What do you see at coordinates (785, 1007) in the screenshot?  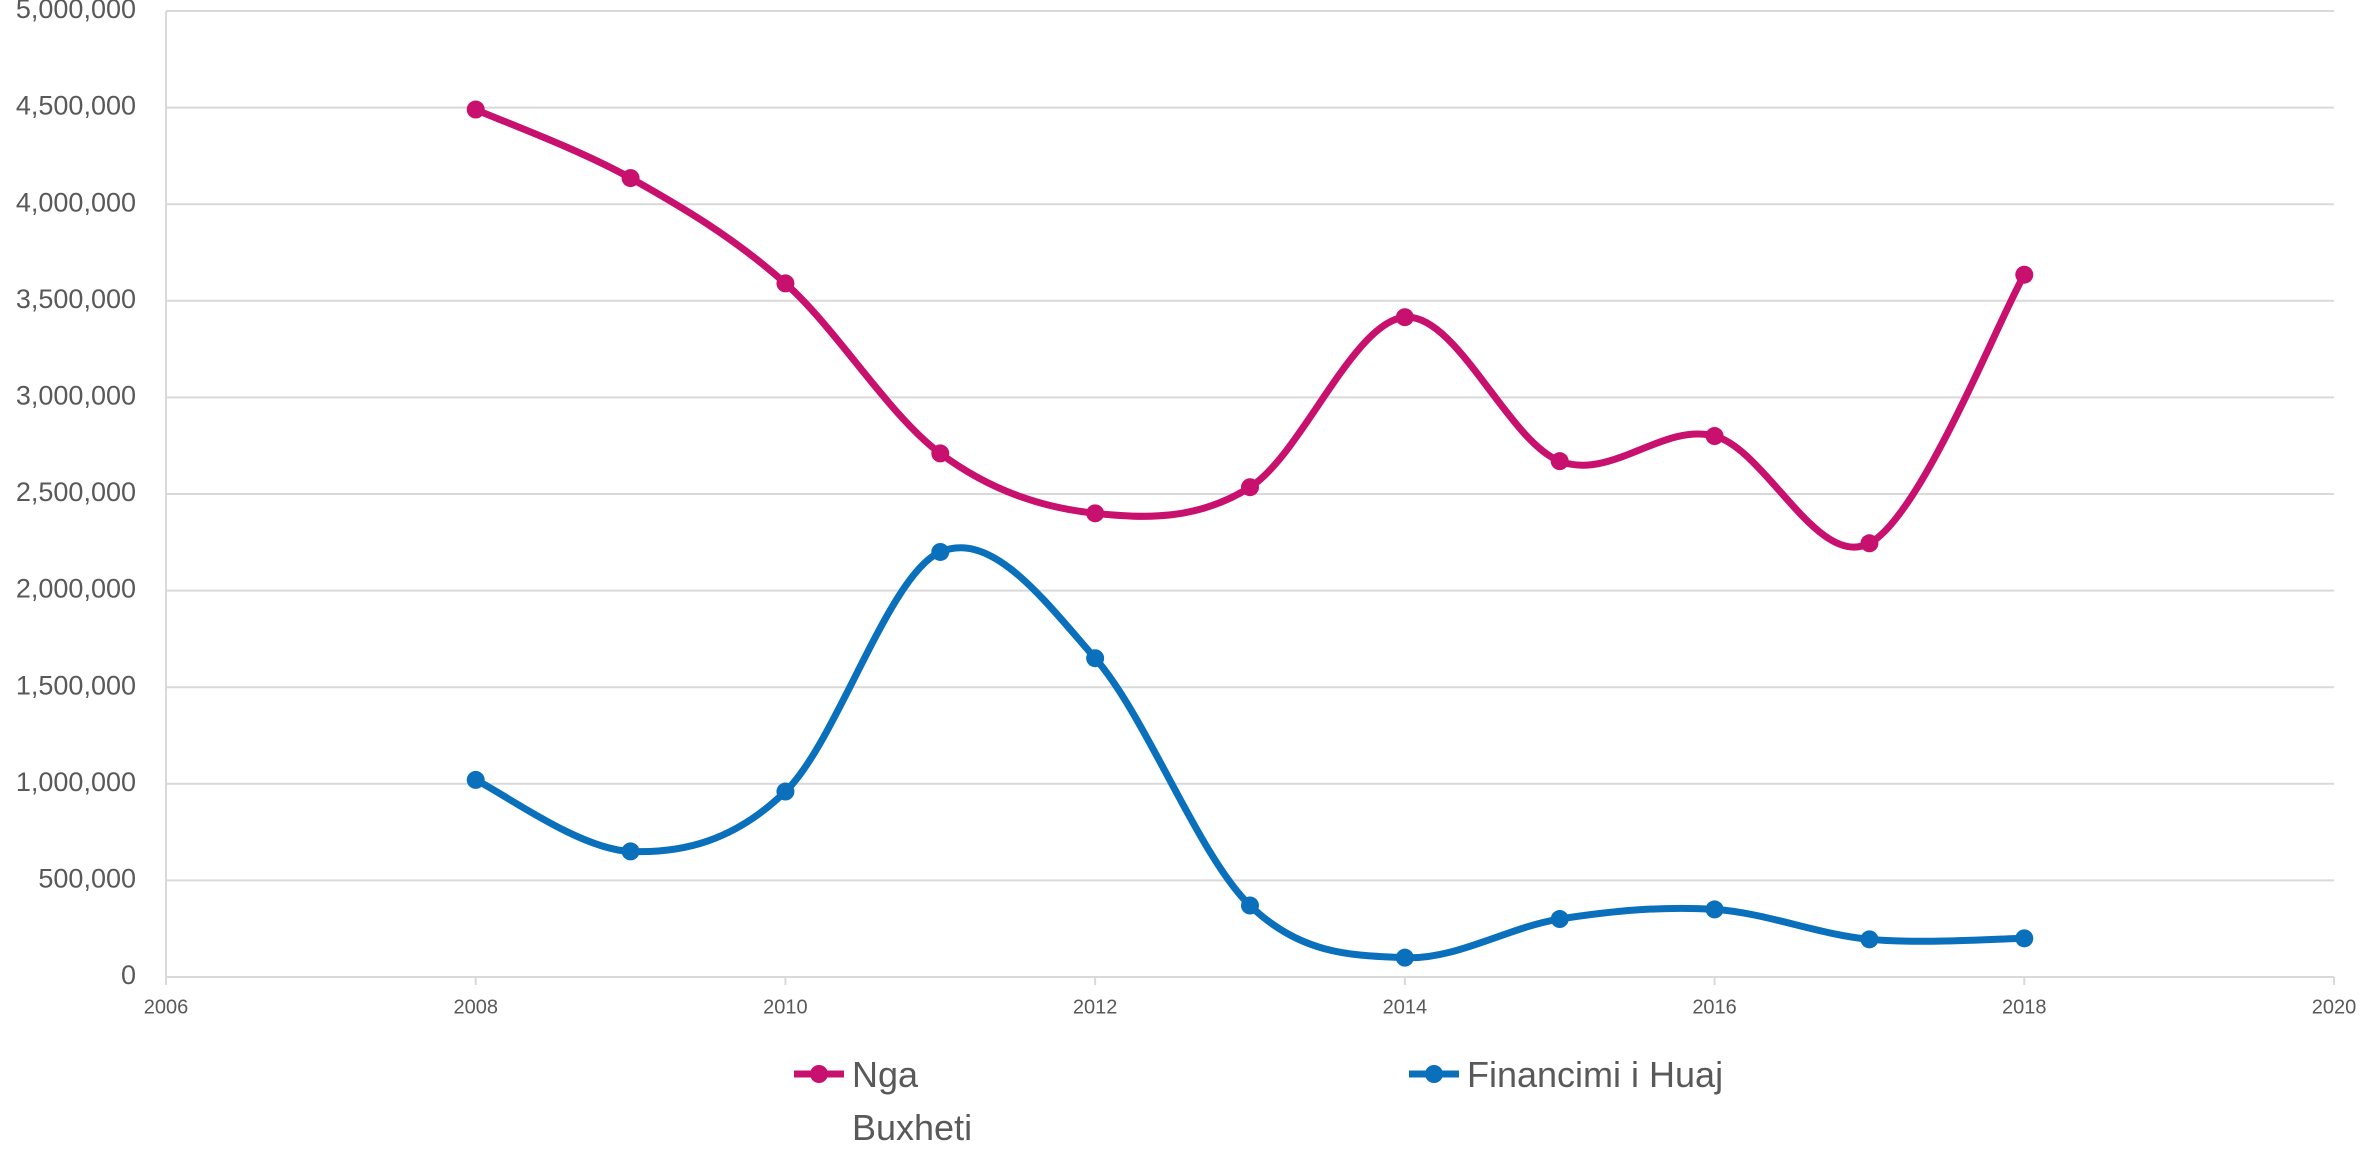 I see `x-tick-label: 2010` at bounding box center [785, 1007].